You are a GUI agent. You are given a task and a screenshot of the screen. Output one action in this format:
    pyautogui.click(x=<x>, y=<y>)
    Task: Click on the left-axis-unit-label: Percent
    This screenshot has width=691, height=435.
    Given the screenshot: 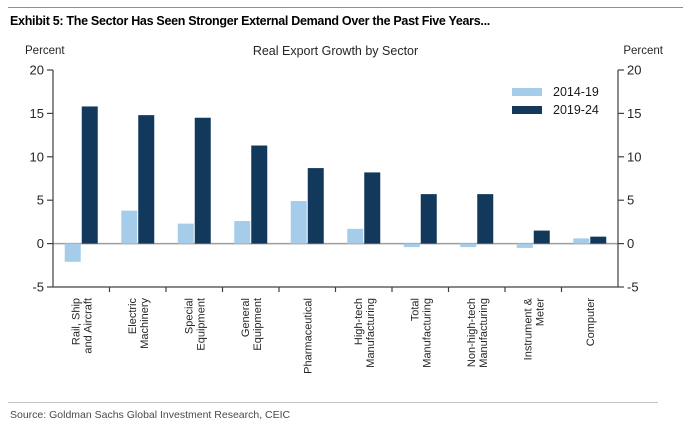 What is the action you would take?
    pyautogui.click(x=45, y=51)
    